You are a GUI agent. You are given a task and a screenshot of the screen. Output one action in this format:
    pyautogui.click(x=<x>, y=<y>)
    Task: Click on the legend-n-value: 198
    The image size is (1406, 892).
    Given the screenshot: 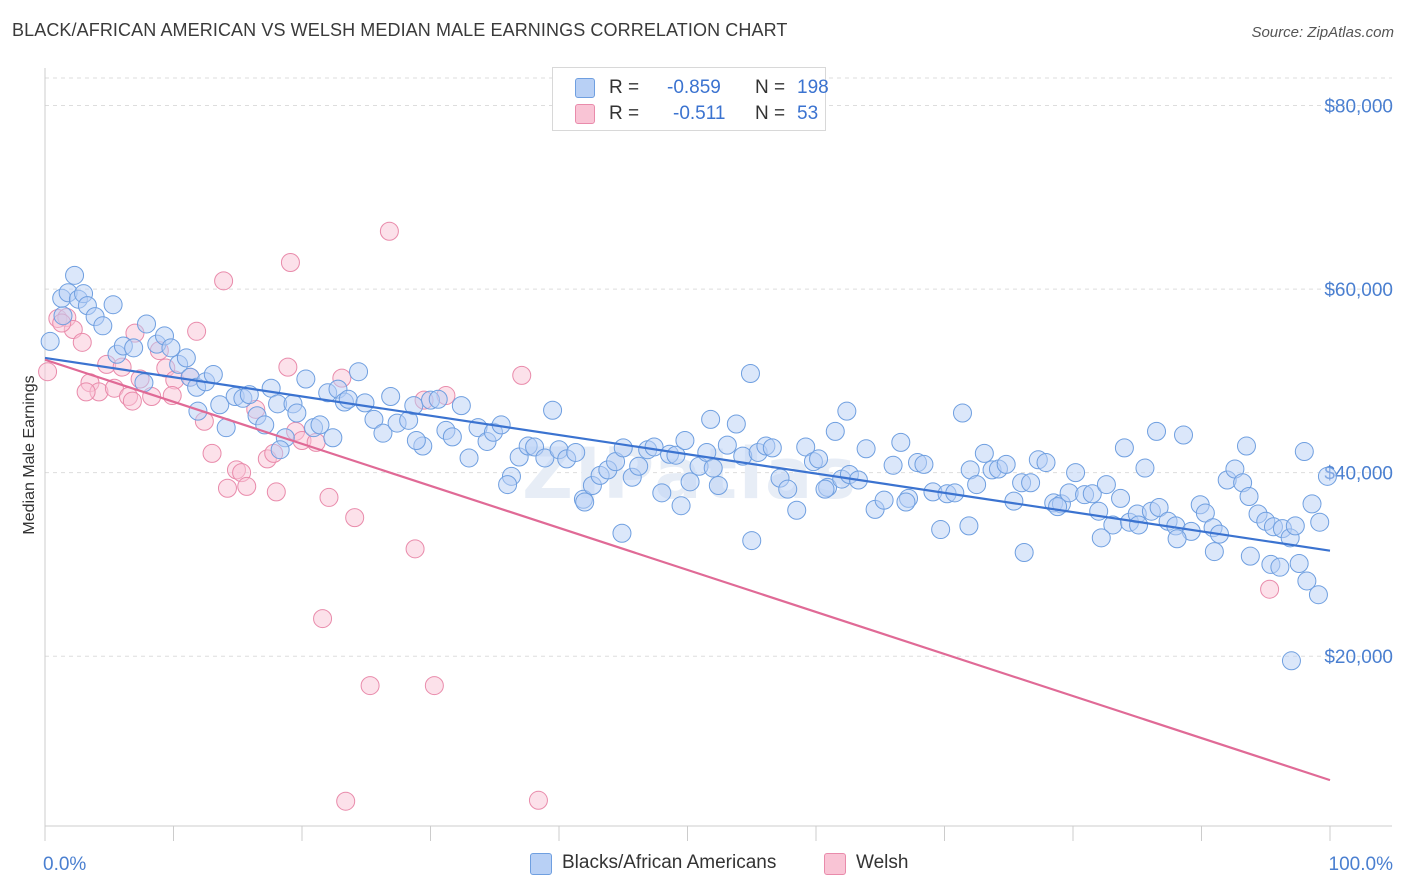 What is the action you would take?
    pyautogui.click(x=813, y=87)
    